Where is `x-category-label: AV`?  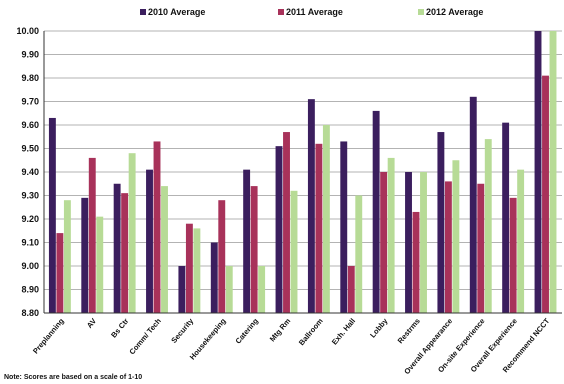 x-category-label: AV is located at coordinates (91, 323).